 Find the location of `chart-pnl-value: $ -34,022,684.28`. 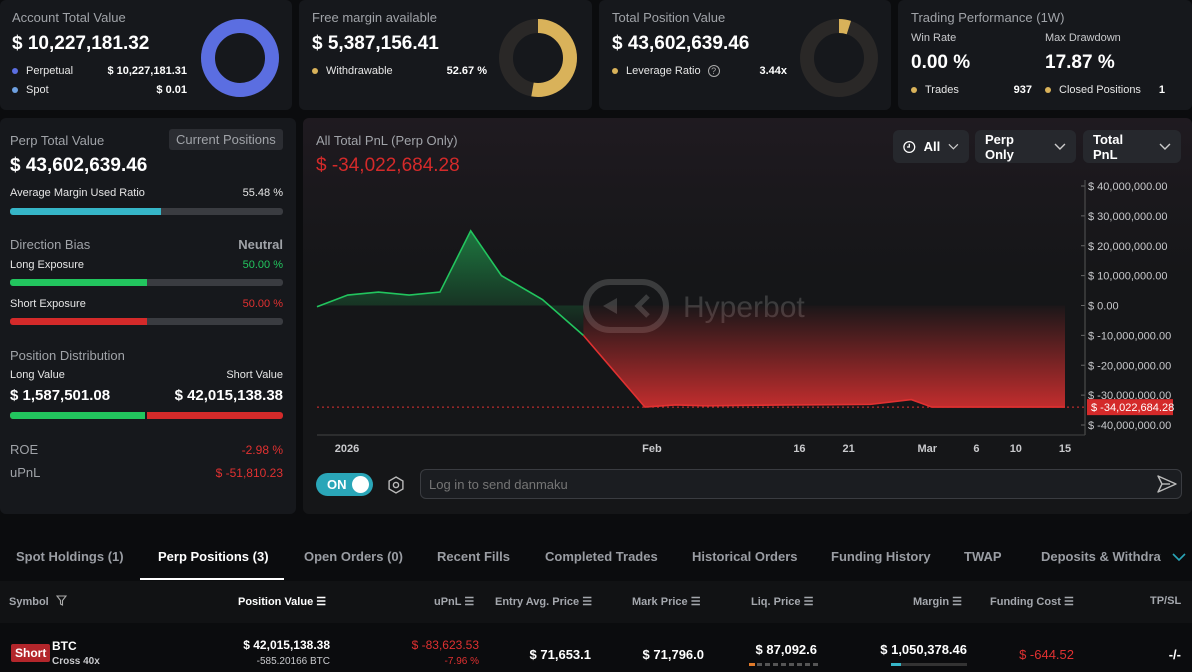

chart-pnl-value: $ -34,022,684.28 is located at coordinates (388, 165).